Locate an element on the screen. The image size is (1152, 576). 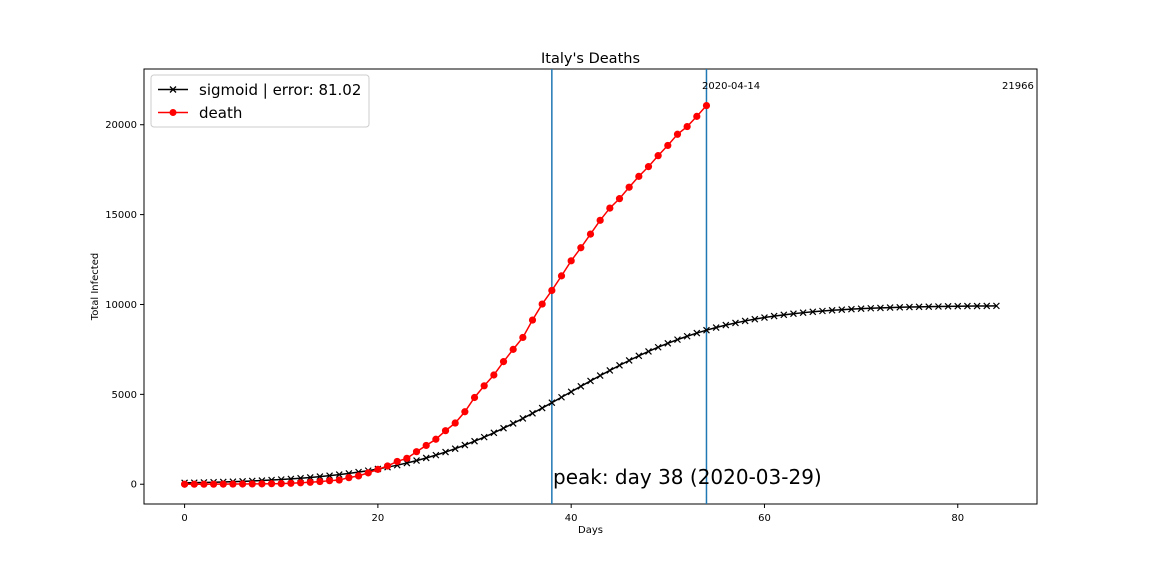
x-tick-label: 20 is located at coordinates (378, 518).